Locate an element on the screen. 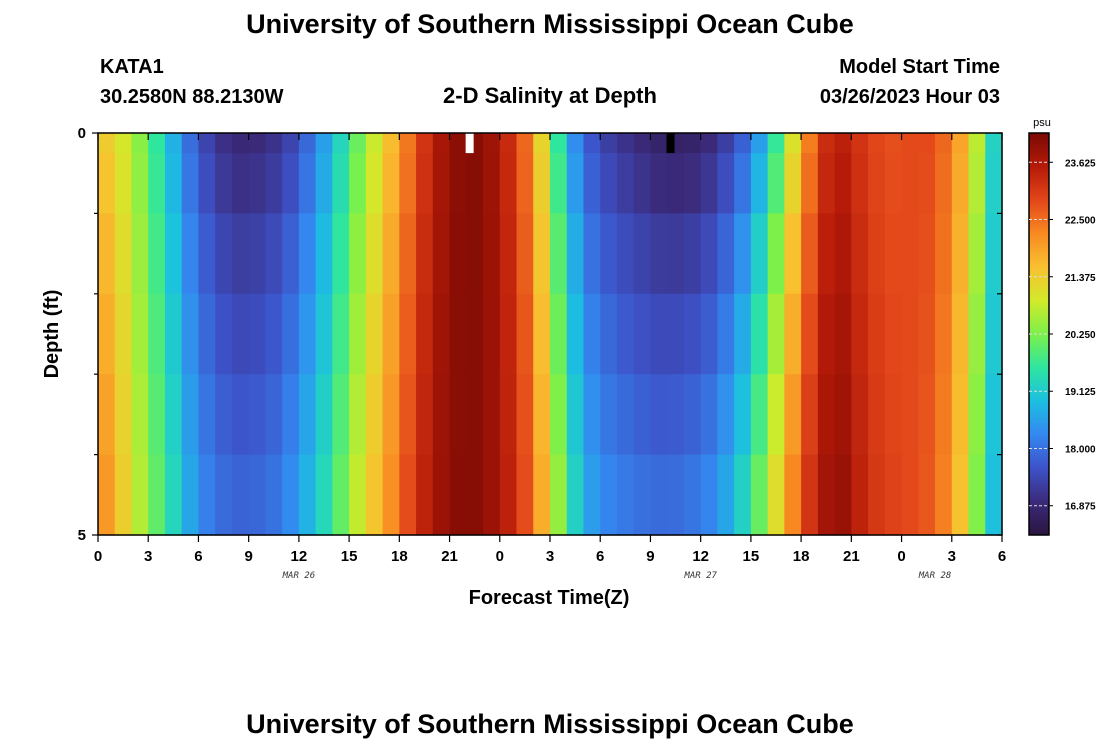  x-day-label: MAR 27 is located at coordinates (700, 576).